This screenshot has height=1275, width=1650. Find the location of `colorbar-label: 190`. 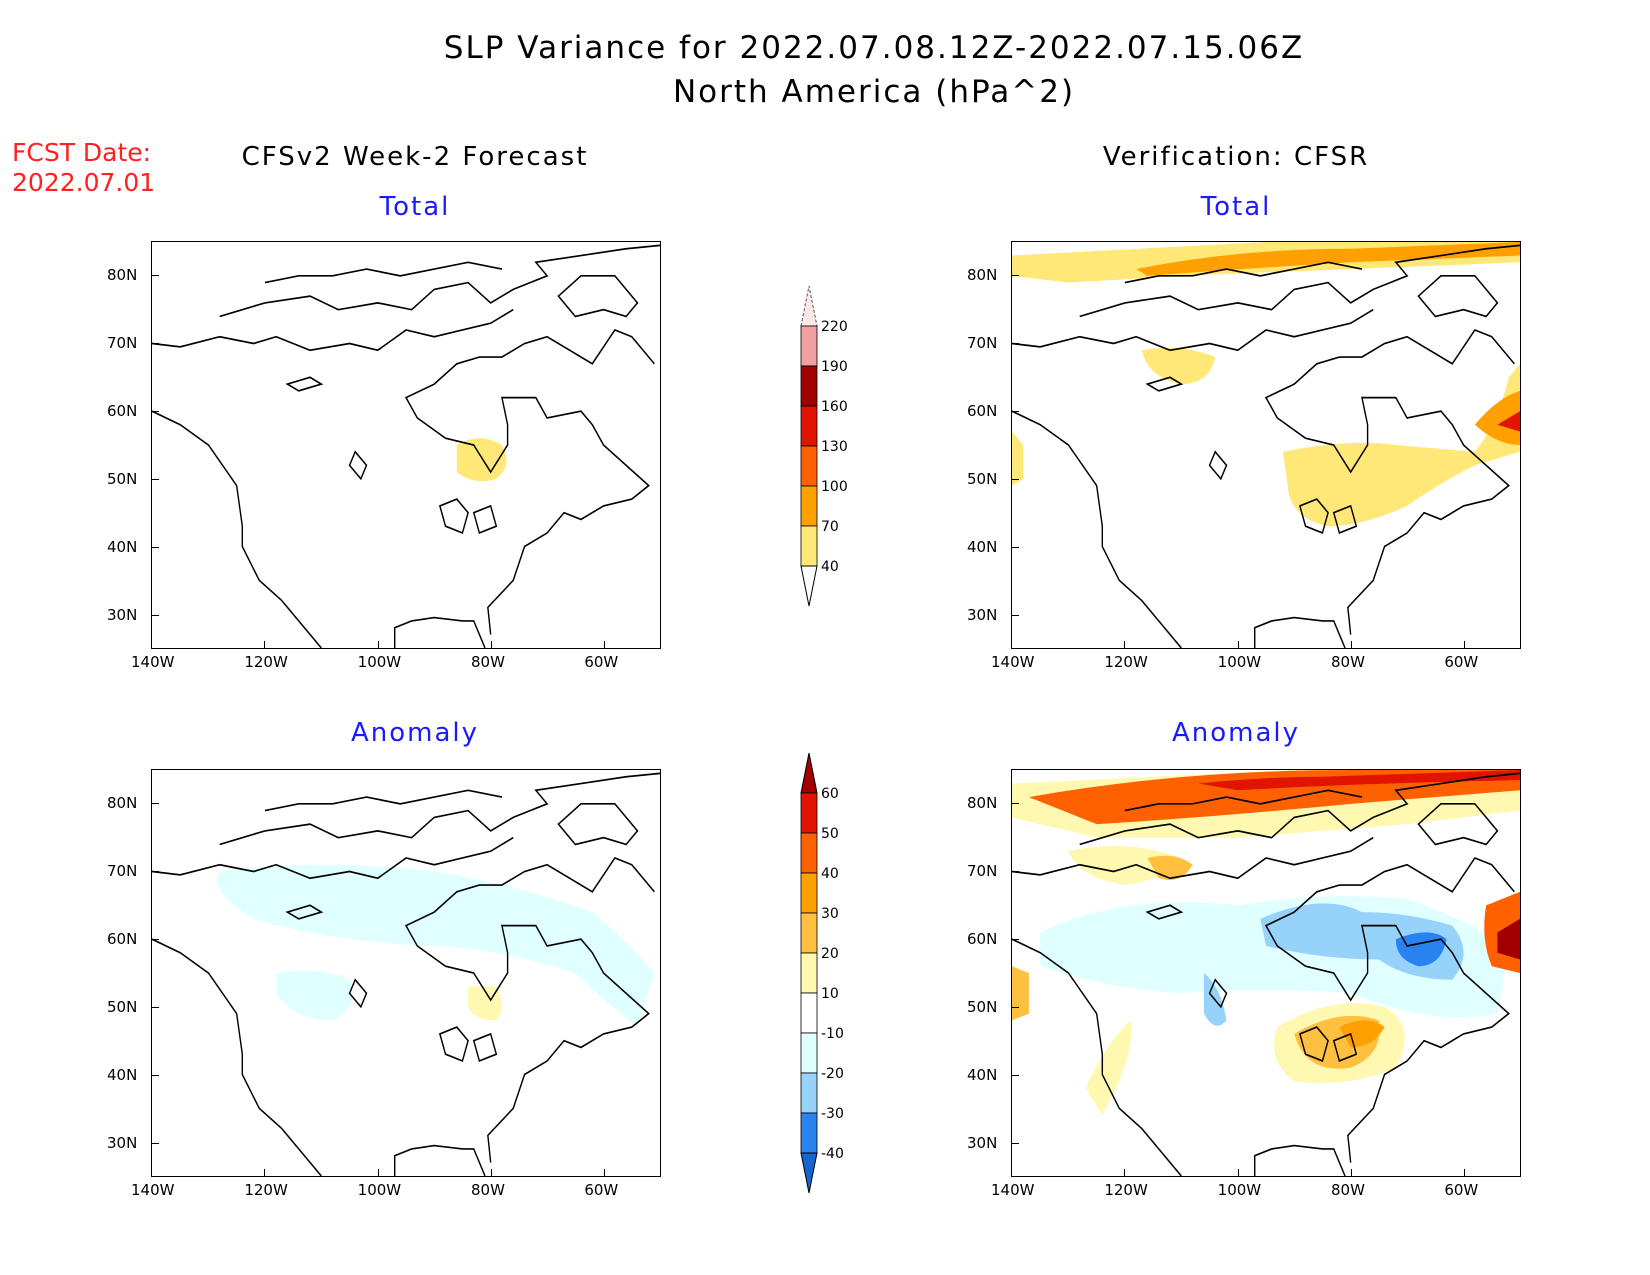

colorbar-label: 190 is located at coordinates (834, 367).